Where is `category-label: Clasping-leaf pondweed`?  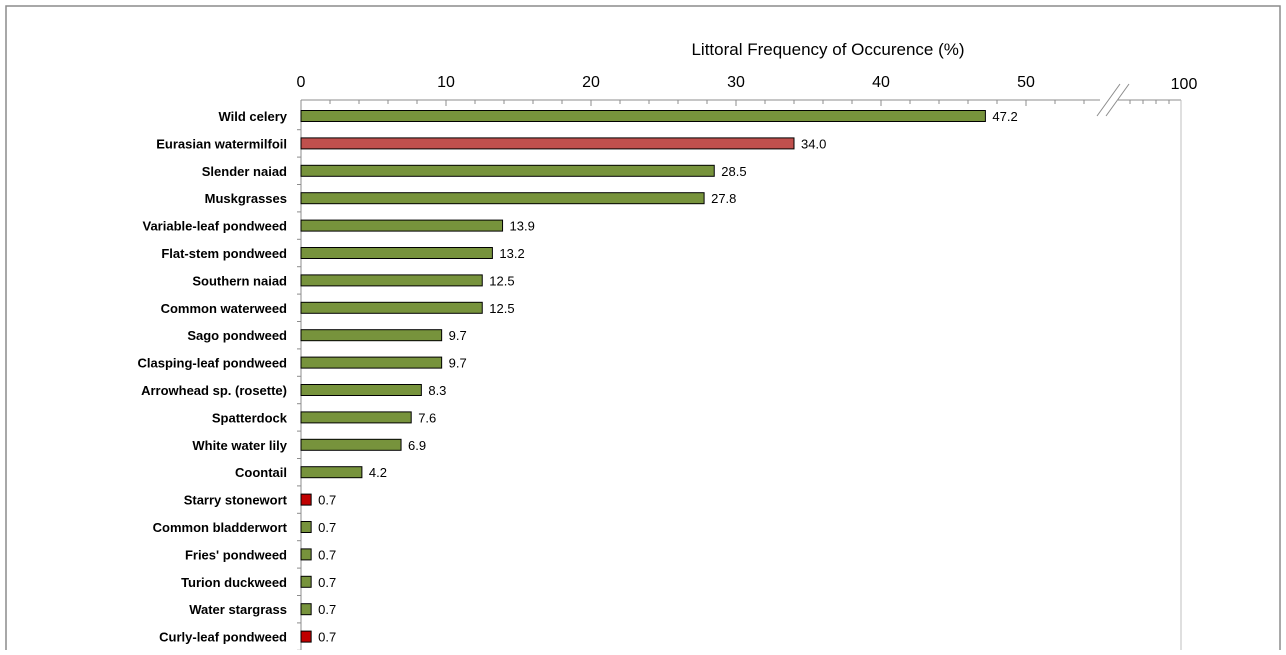 category-label: Clasping-leaf pondweed is located at coordinates (212, 363).